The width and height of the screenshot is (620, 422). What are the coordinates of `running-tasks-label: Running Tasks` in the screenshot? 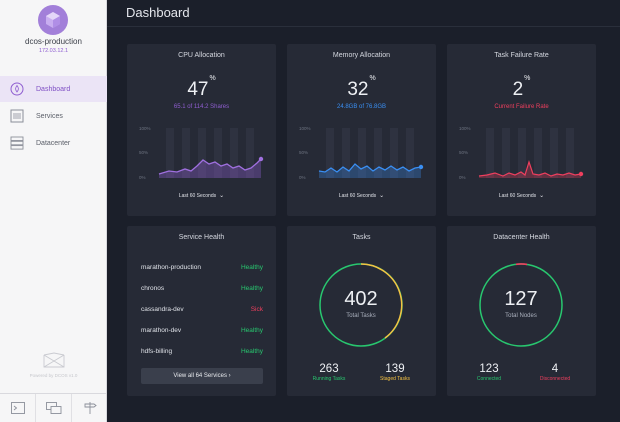 It's located at (329, 379).